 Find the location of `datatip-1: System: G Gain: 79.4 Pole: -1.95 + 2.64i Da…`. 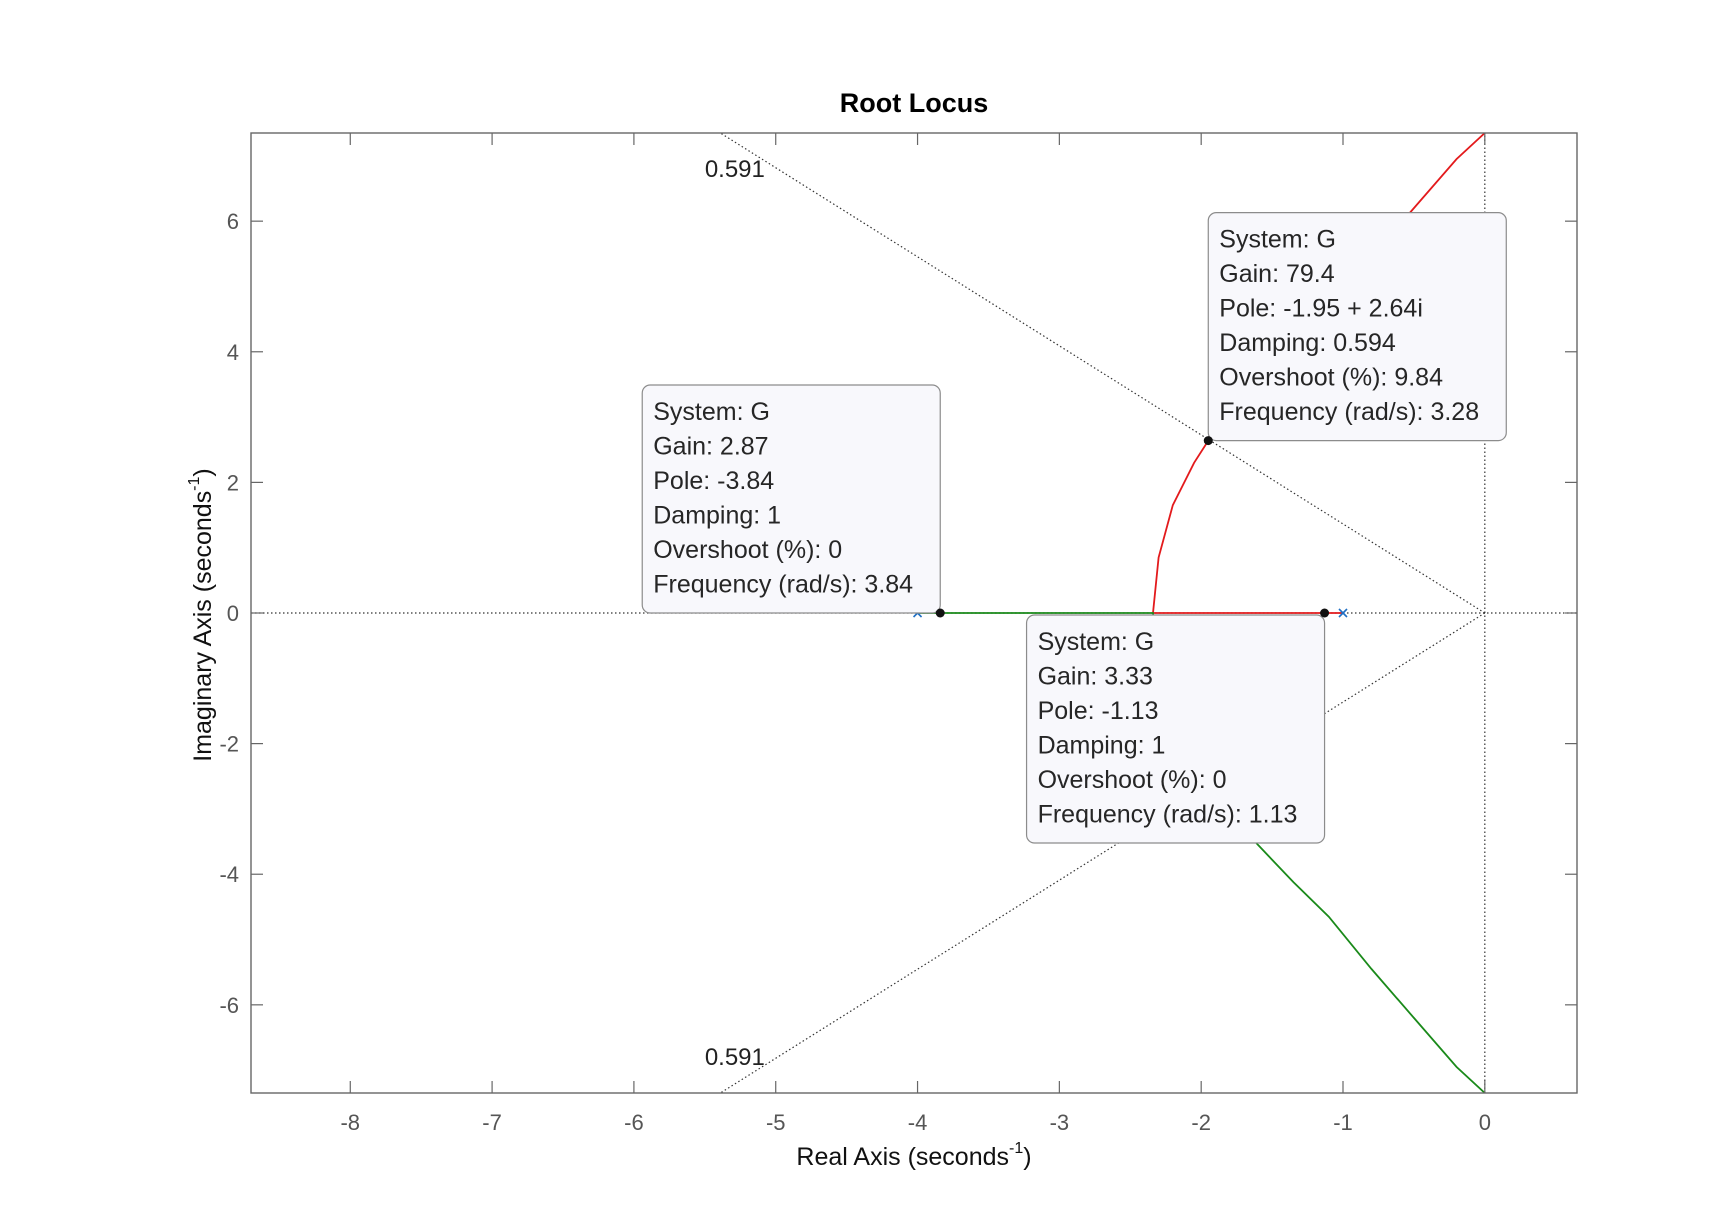

datatip-1: System: G Gain: 79.4 Pole: -1.95 + 2.64i Da… is located at coordinates (1355, 328).